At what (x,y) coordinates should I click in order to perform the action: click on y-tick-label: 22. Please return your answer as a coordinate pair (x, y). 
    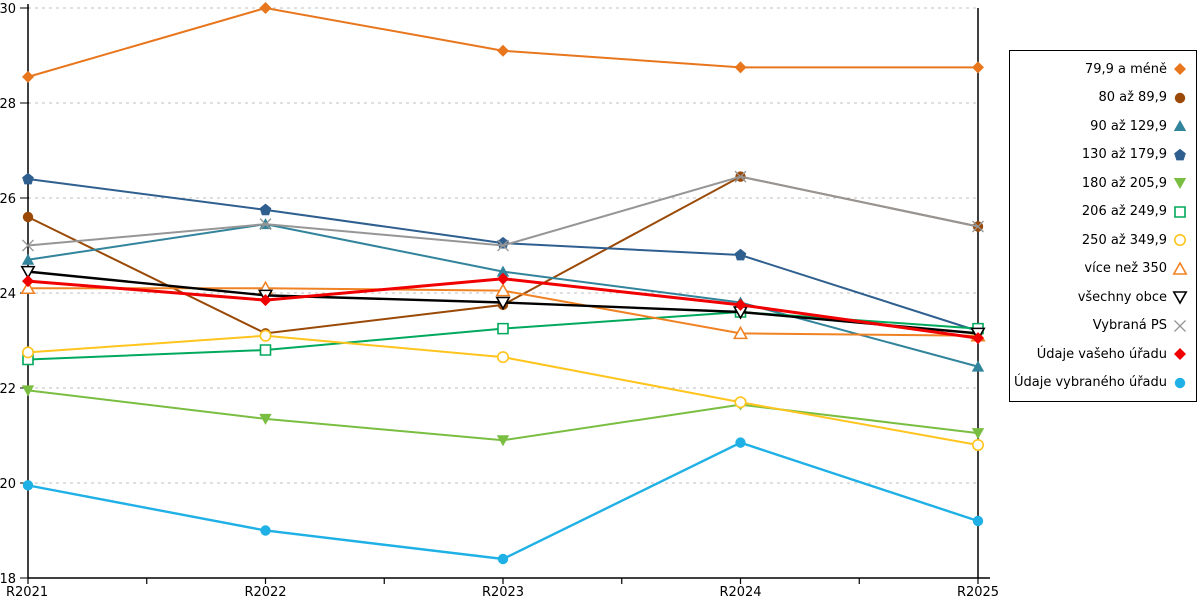
    Looking at the image, I should click on (8, 389).